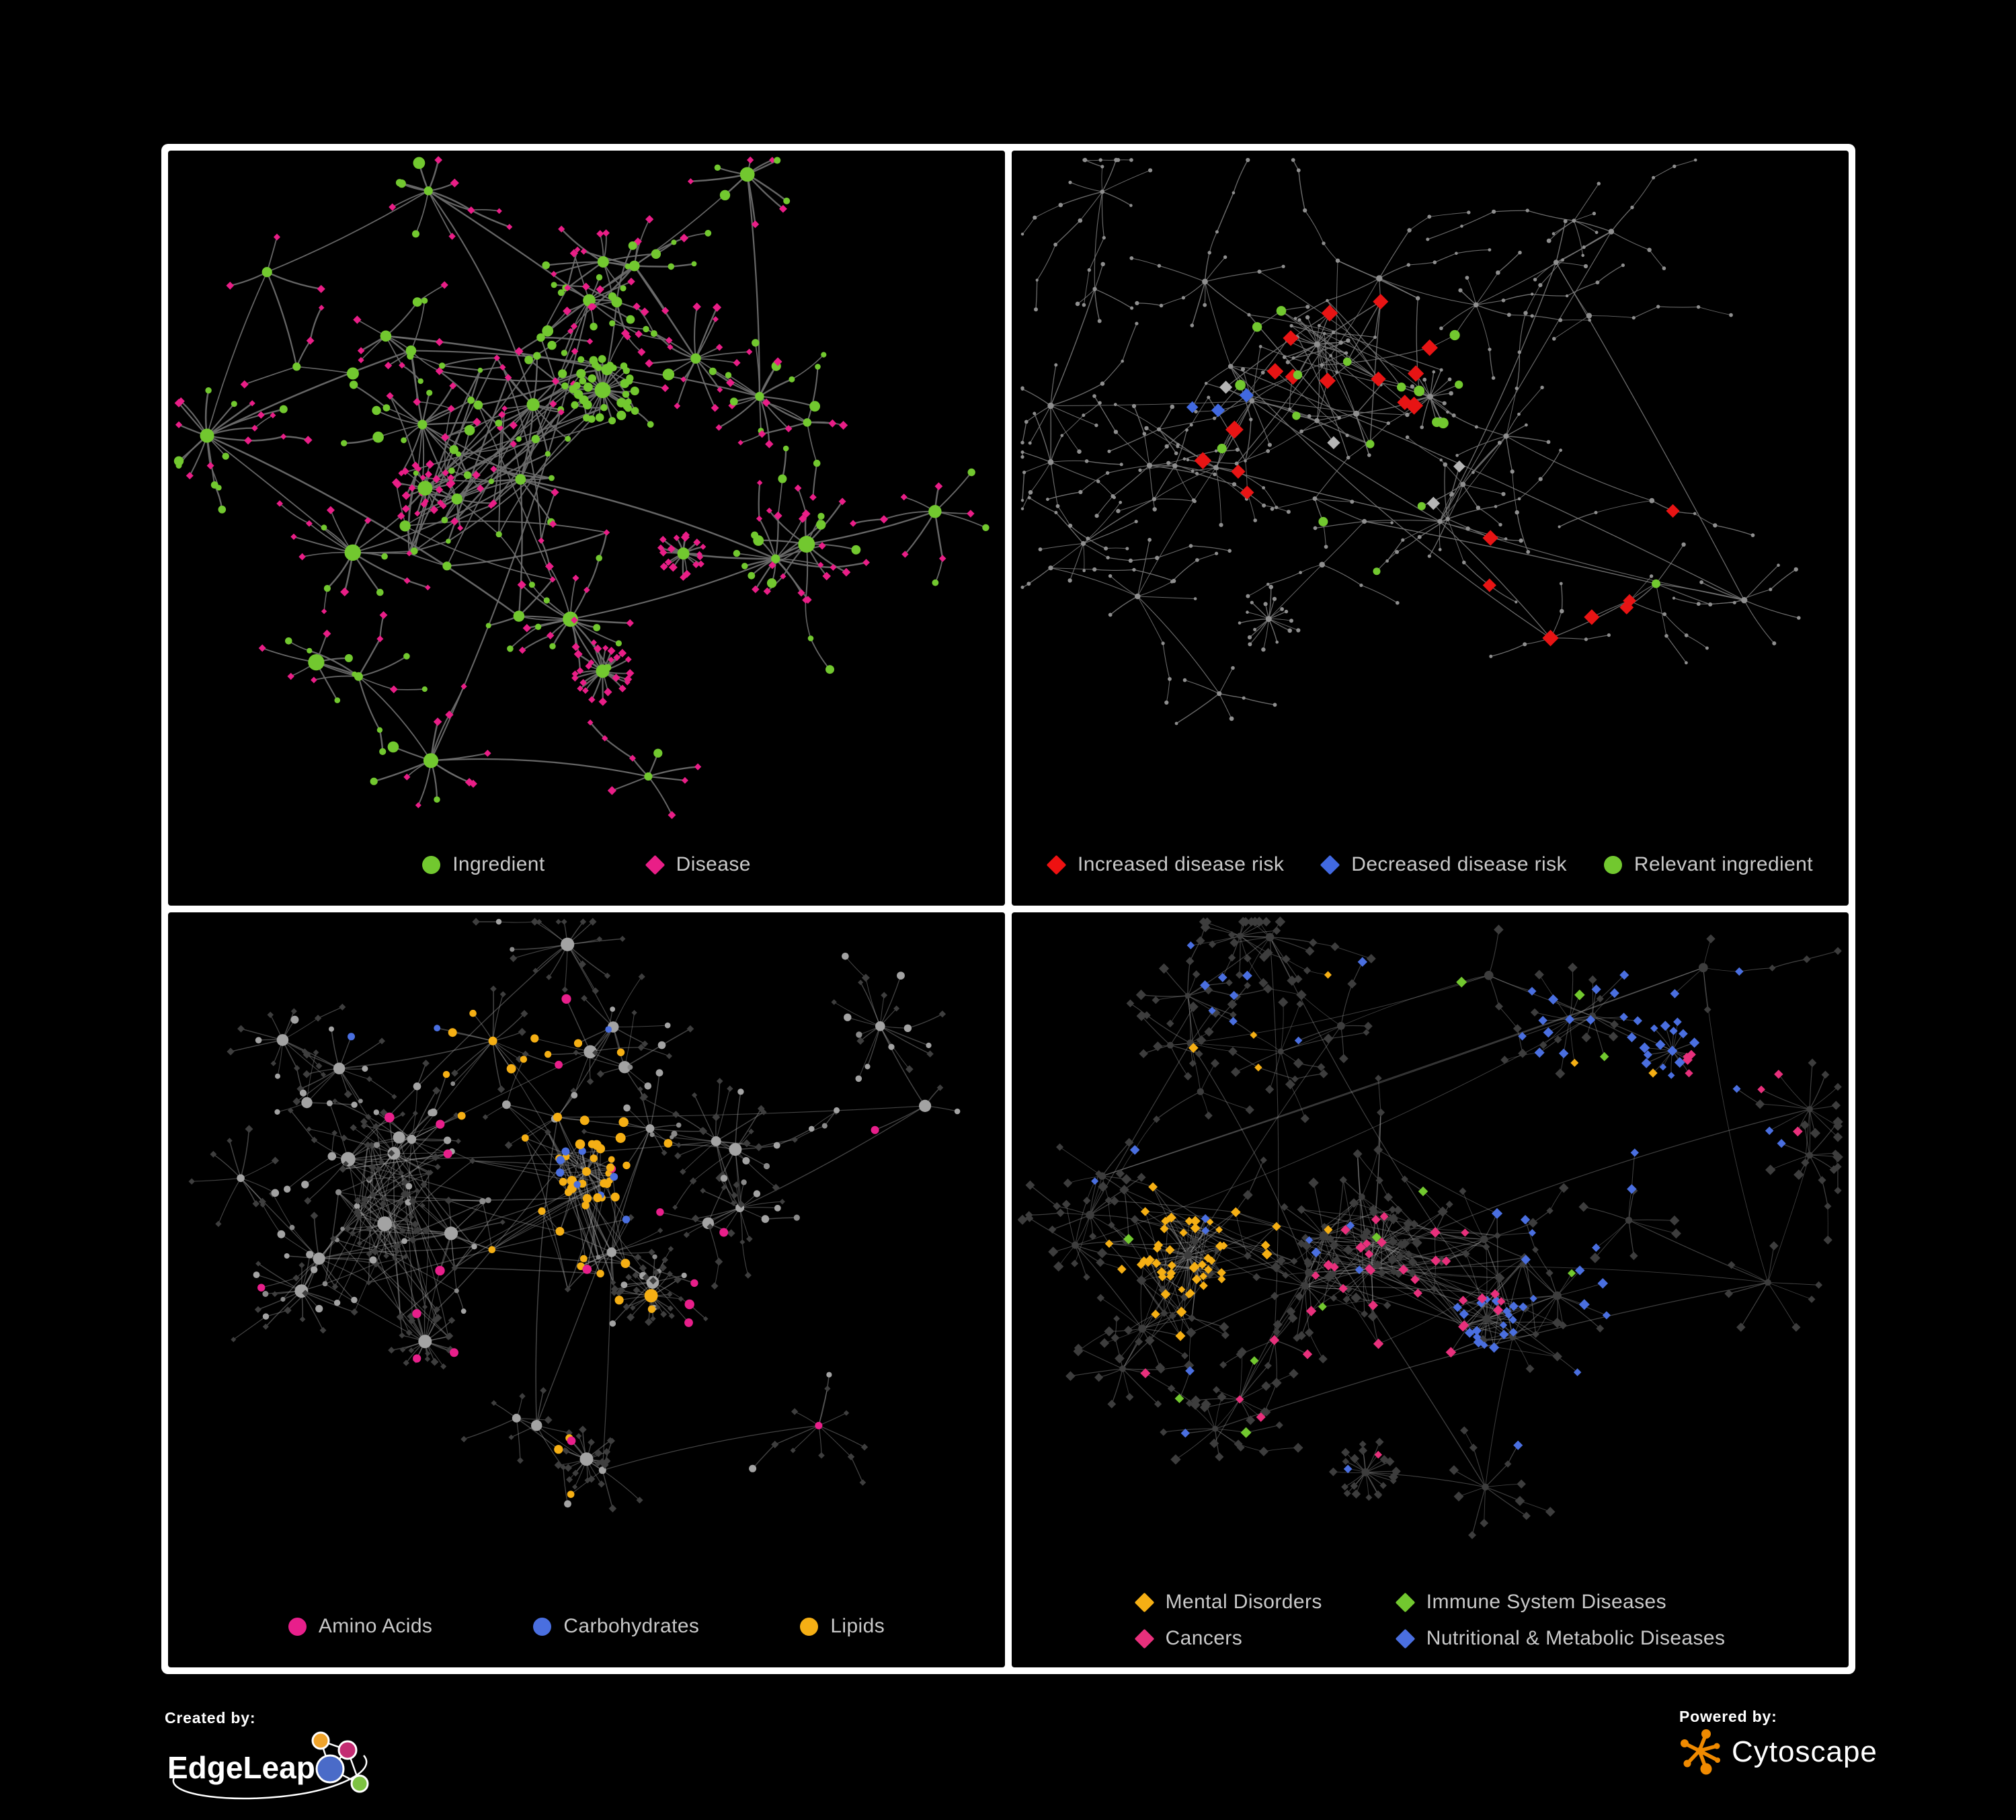 The image size is (2016, 1820). Describe the element at coordinates (1805, 1751) in the screenshot. I see `cytoscape-wordmark: Cytoscape` at that location.